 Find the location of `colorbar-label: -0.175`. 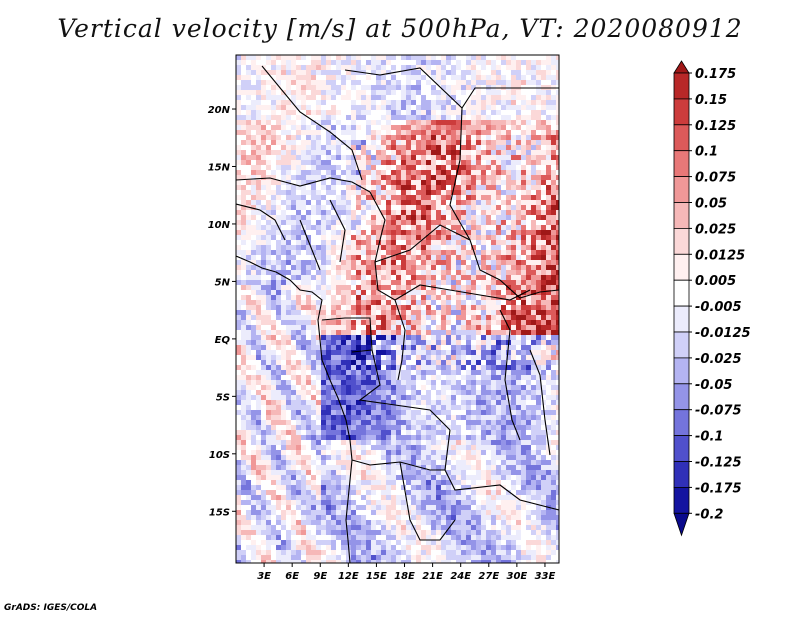

colorbar-label: -0.175 is located at coordinates (718, 488).